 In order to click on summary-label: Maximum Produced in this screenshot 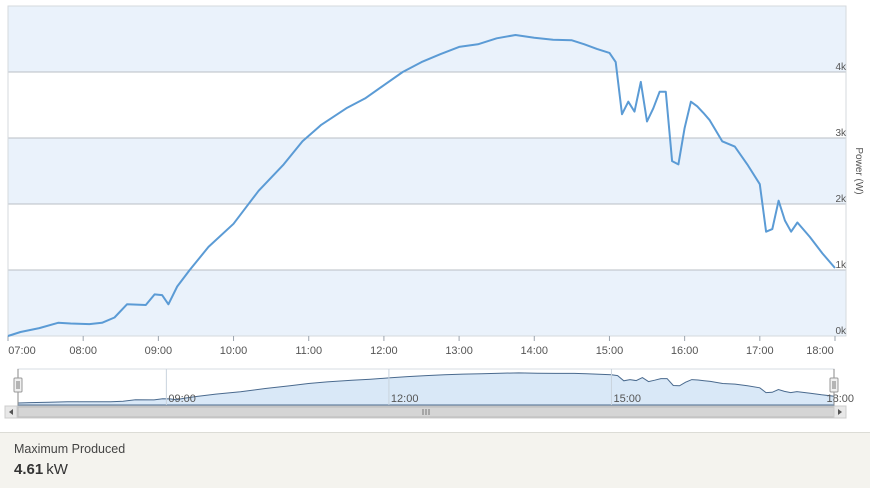, I will do `click(70, 449)`.